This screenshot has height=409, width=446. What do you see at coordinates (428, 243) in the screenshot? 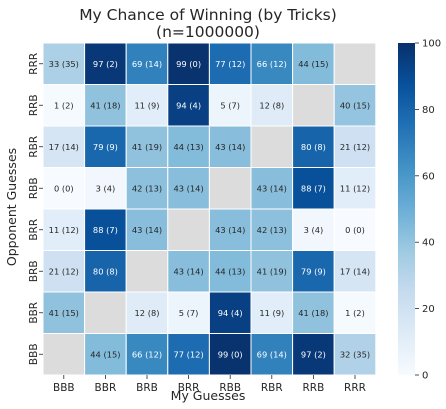
I see `colorbar-tick-label: 40` at bounding box center [428, 243].